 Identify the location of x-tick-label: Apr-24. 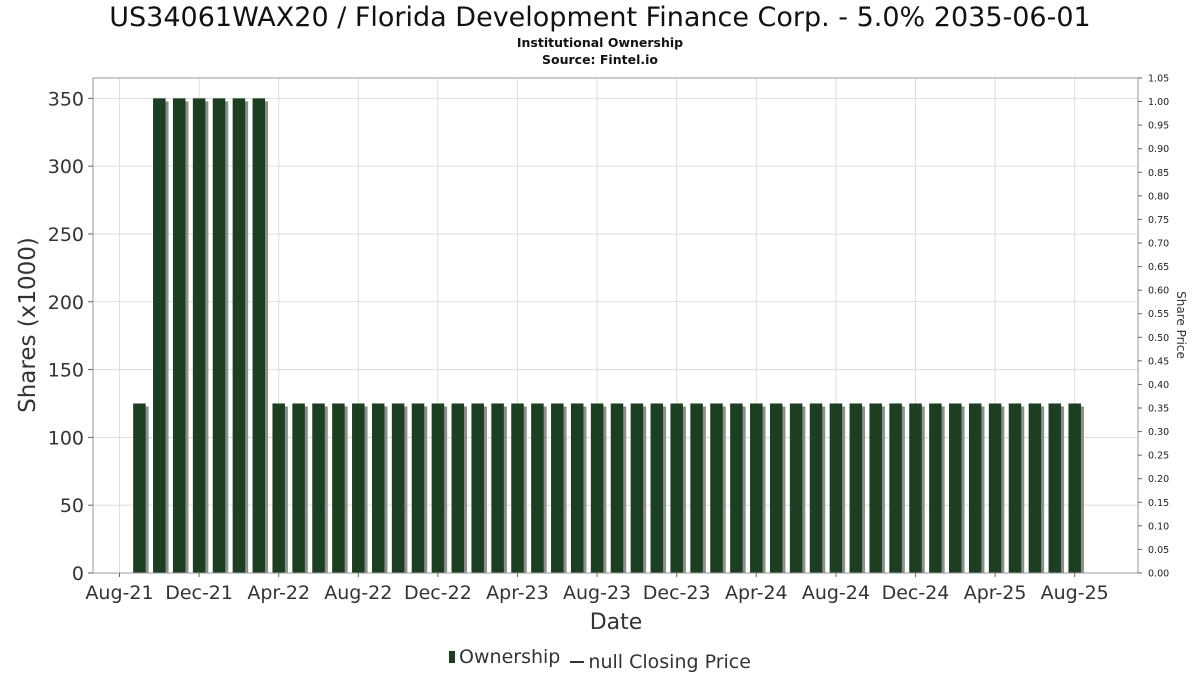
(756, 593).